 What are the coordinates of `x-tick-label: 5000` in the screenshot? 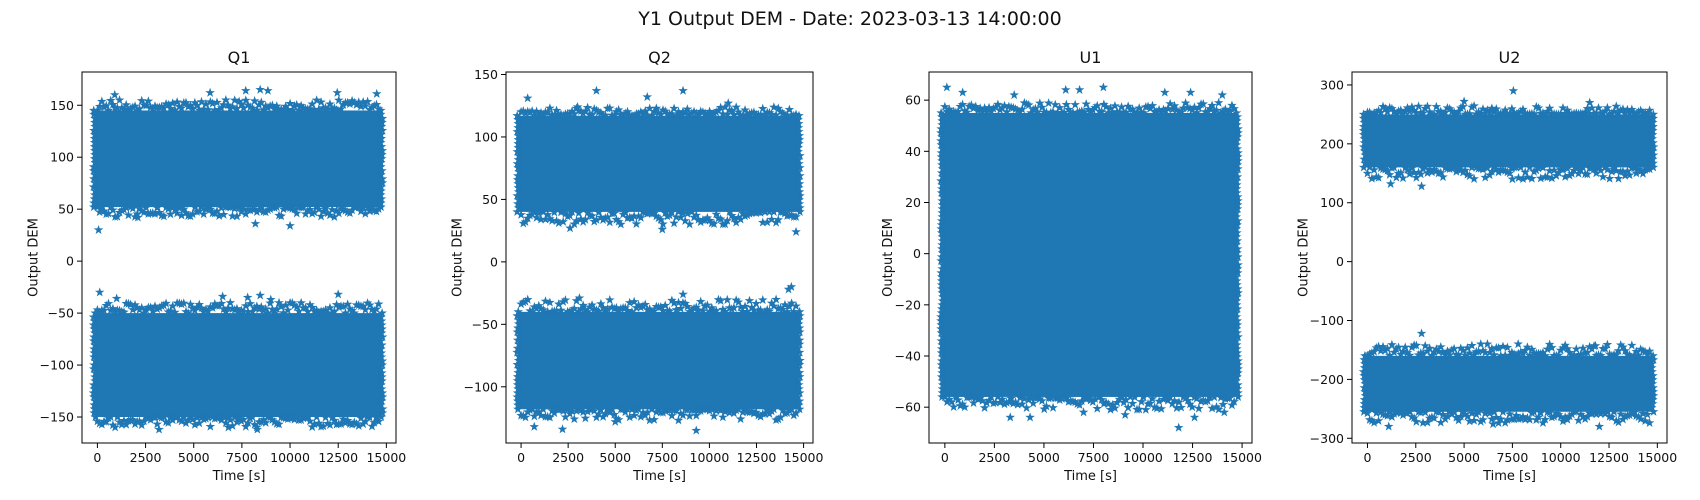 It's located at (1464, 457).